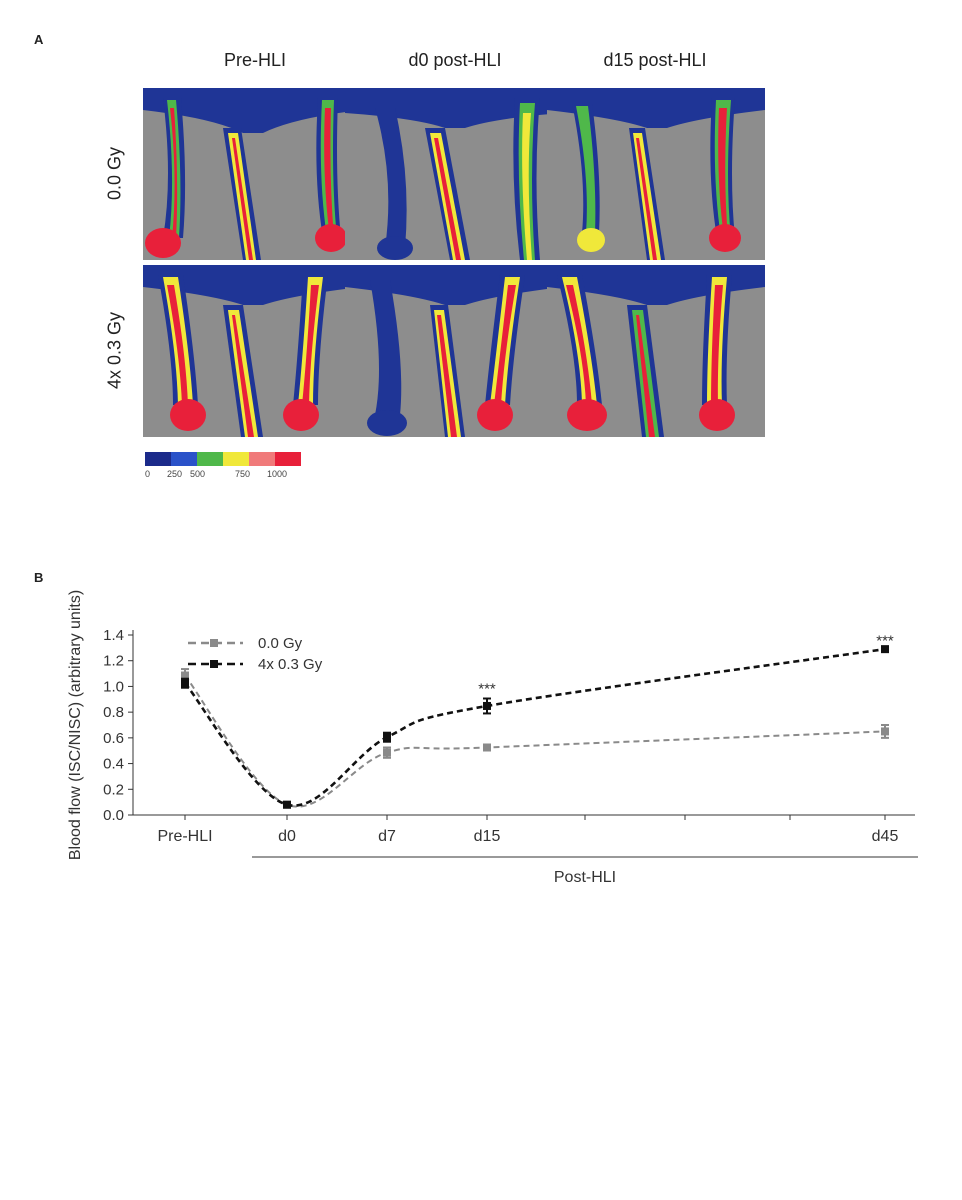  I want to click on x-tick-label: d45, so click(885, 836).